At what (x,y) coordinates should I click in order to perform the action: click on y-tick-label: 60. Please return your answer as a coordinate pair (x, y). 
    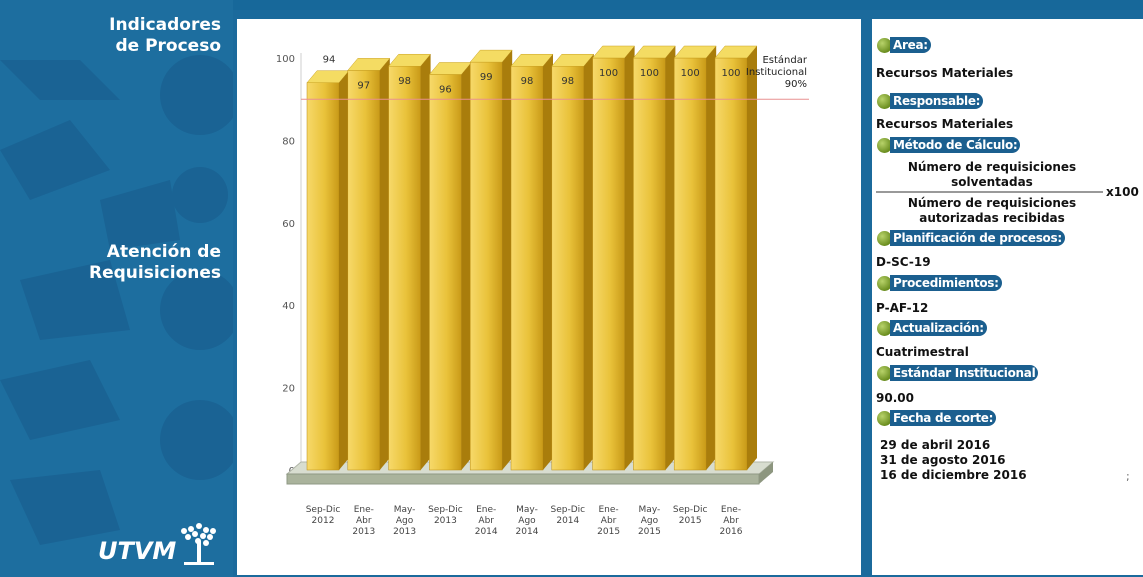
    Looking at the image, I should click on (288, 224).